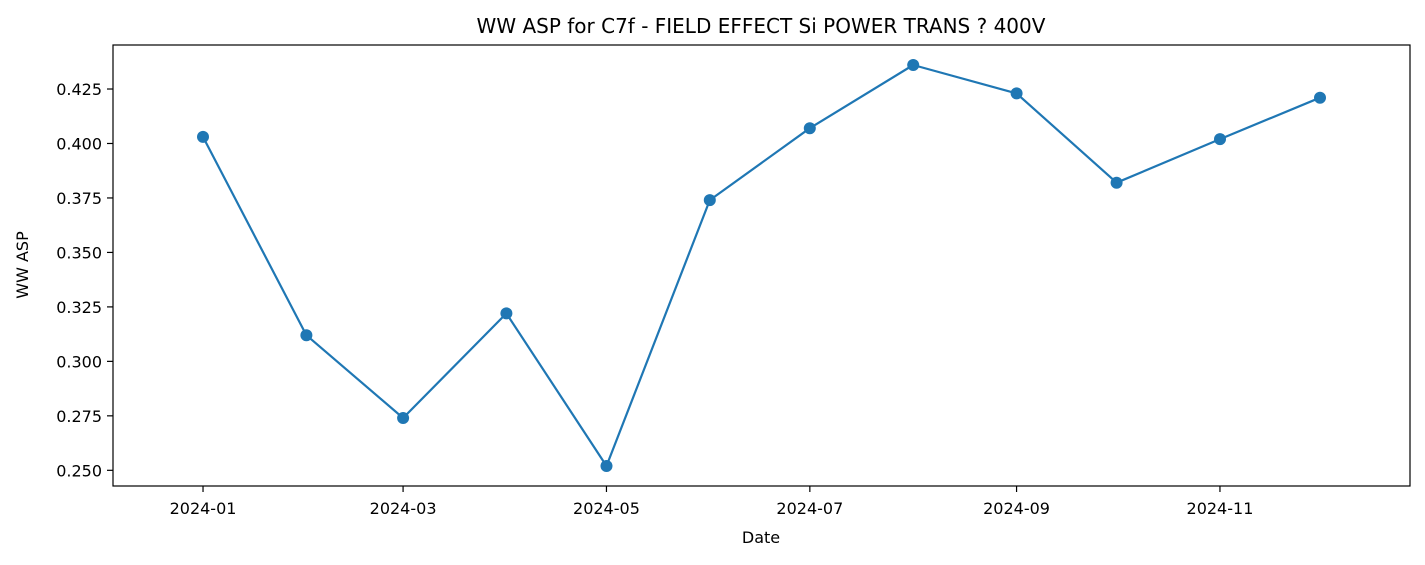 This screenshot has width=1425, height=565. I want to click on x-axis-label: Date, so click(761, 537).